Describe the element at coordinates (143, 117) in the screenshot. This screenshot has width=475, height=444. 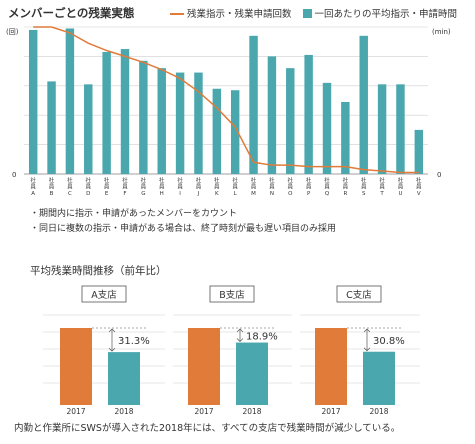
I see `bar-社員G` at that location.